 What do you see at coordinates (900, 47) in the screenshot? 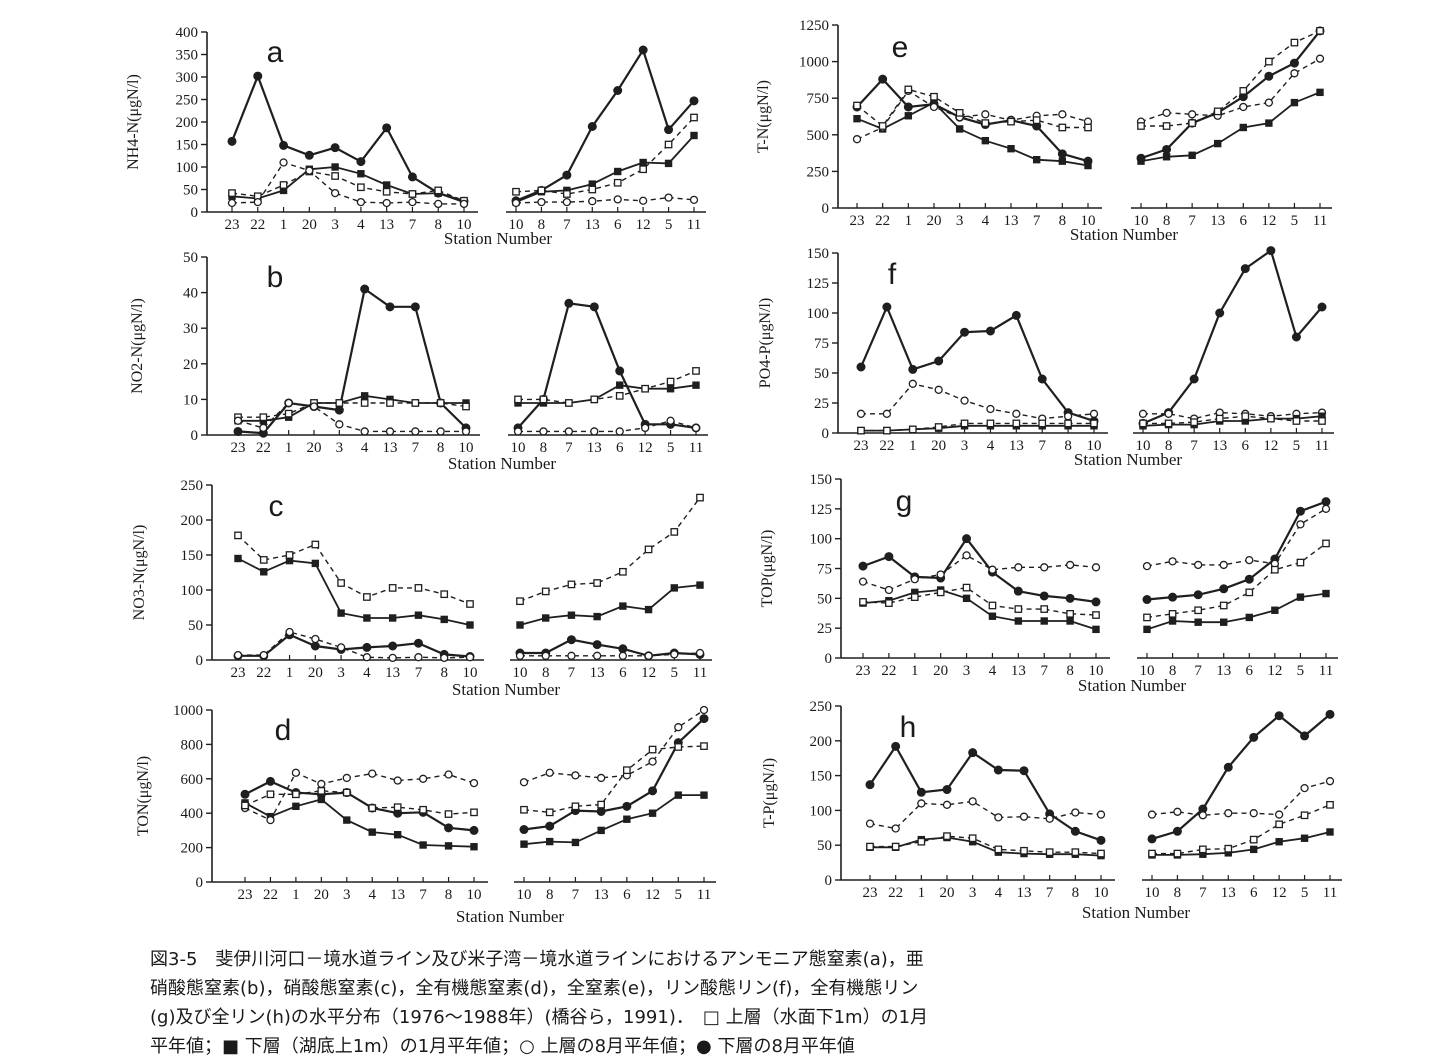
I see `panel-label: e` at bounding box center [900, 47].